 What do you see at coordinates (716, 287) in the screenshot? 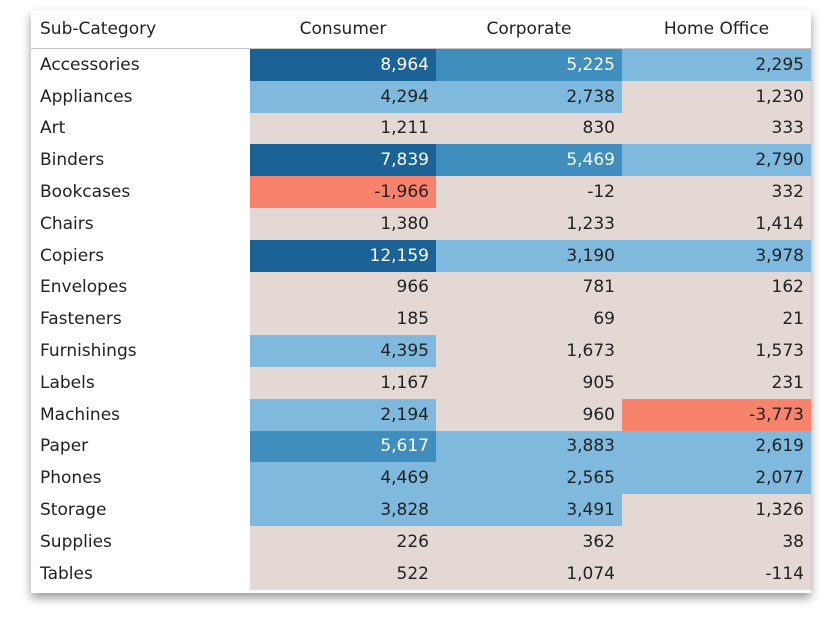
I see `heatmap-cell: 162` at bounding box center [716, 287].